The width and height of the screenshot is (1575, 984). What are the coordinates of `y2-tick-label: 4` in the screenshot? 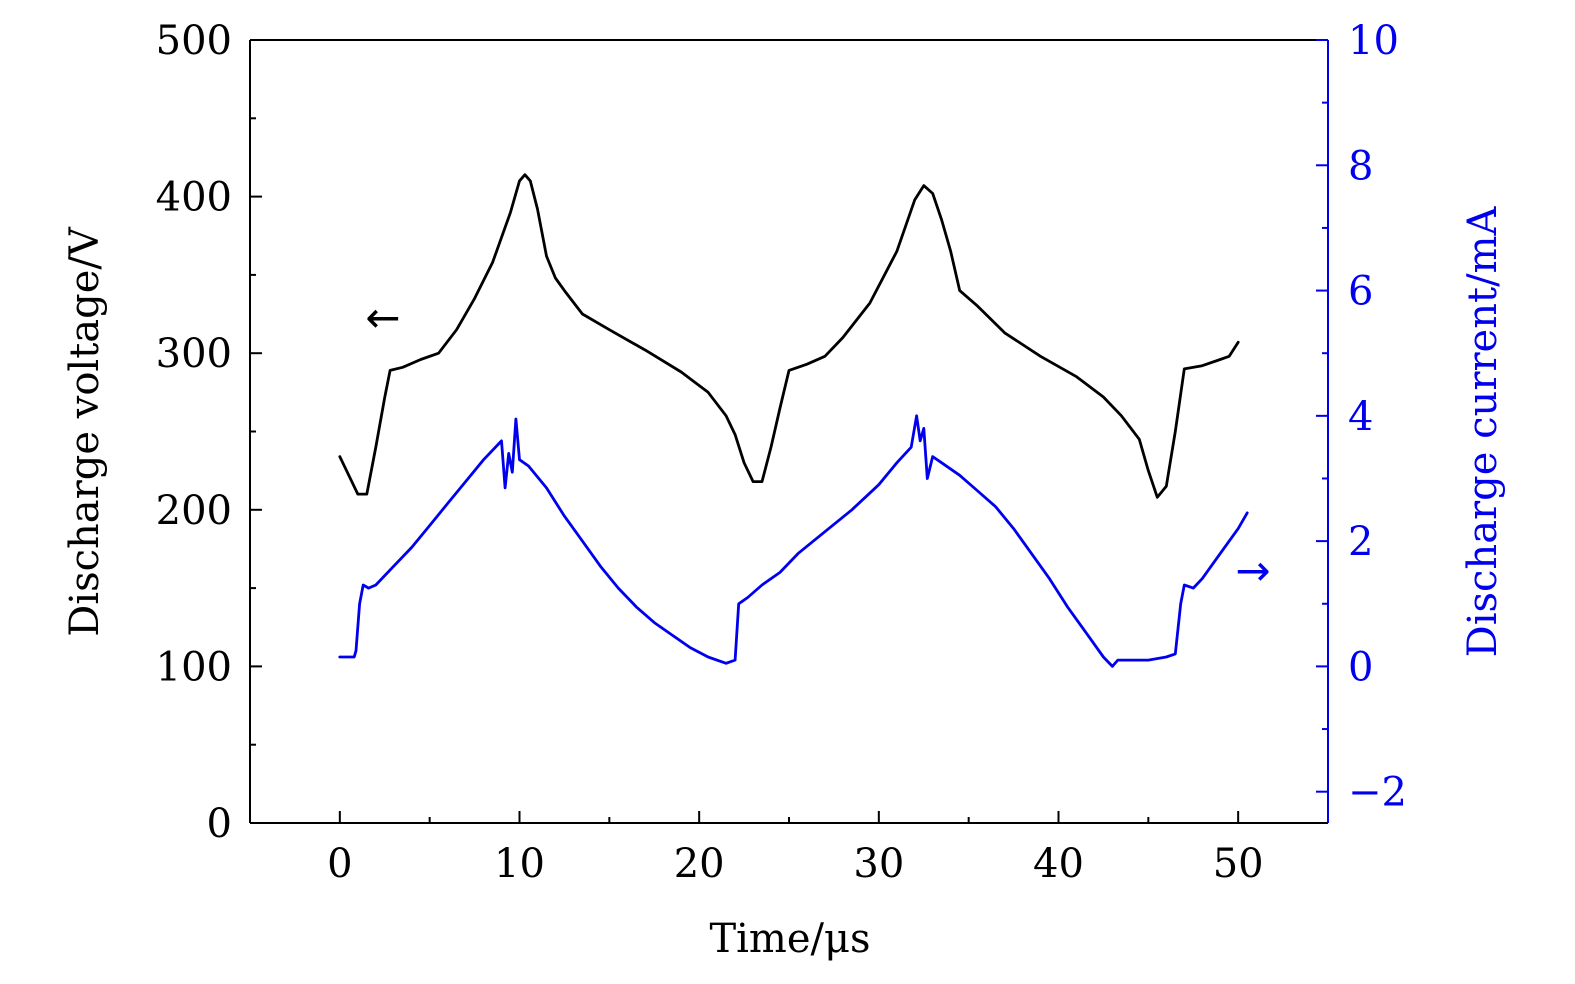 It's located at (1360, 417).